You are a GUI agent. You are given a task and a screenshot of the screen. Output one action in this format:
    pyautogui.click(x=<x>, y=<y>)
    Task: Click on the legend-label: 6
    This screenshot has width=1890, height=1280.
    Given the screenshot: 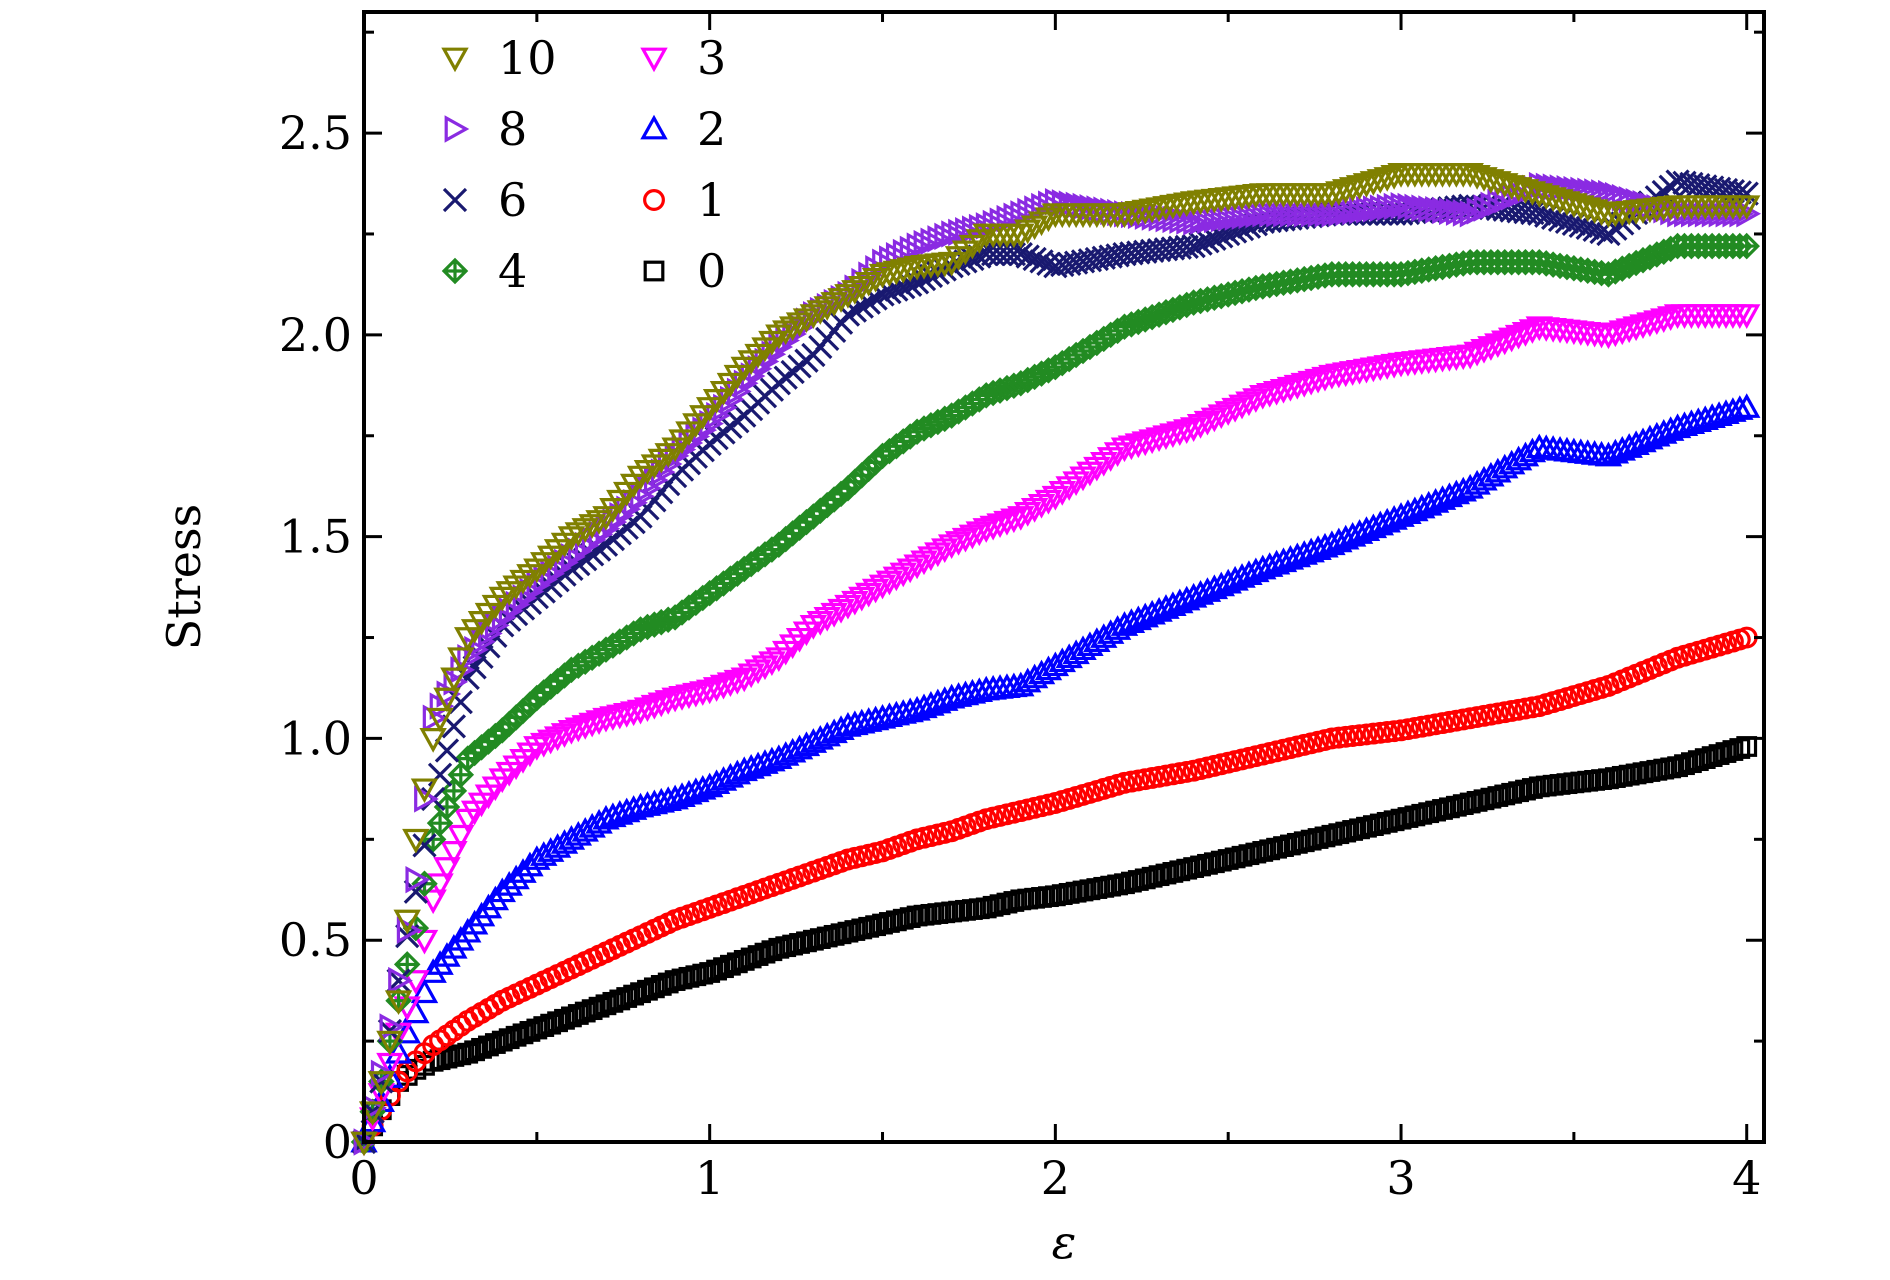 What is the action you would take?
    pyautogui.click(x=512, y=200)
    